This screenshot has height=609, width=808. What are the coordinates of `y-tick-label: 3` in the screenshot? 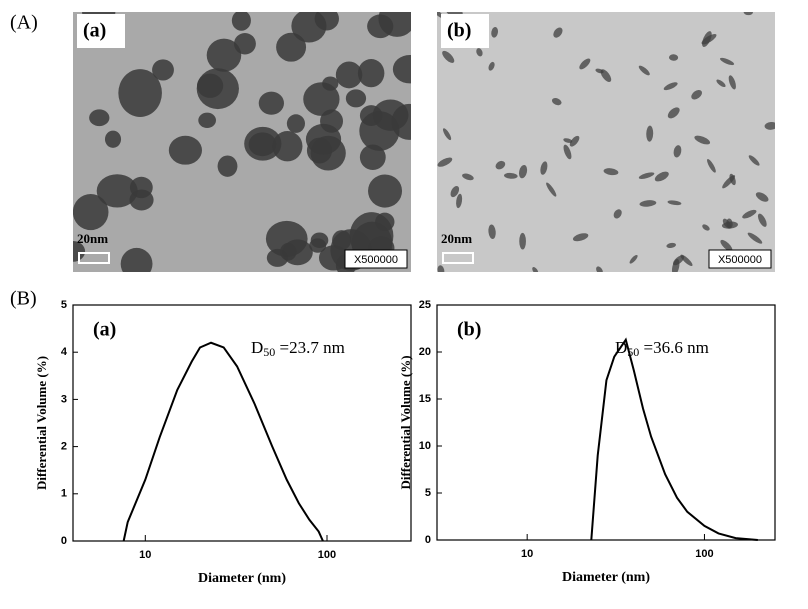 It's located at (64, 399).